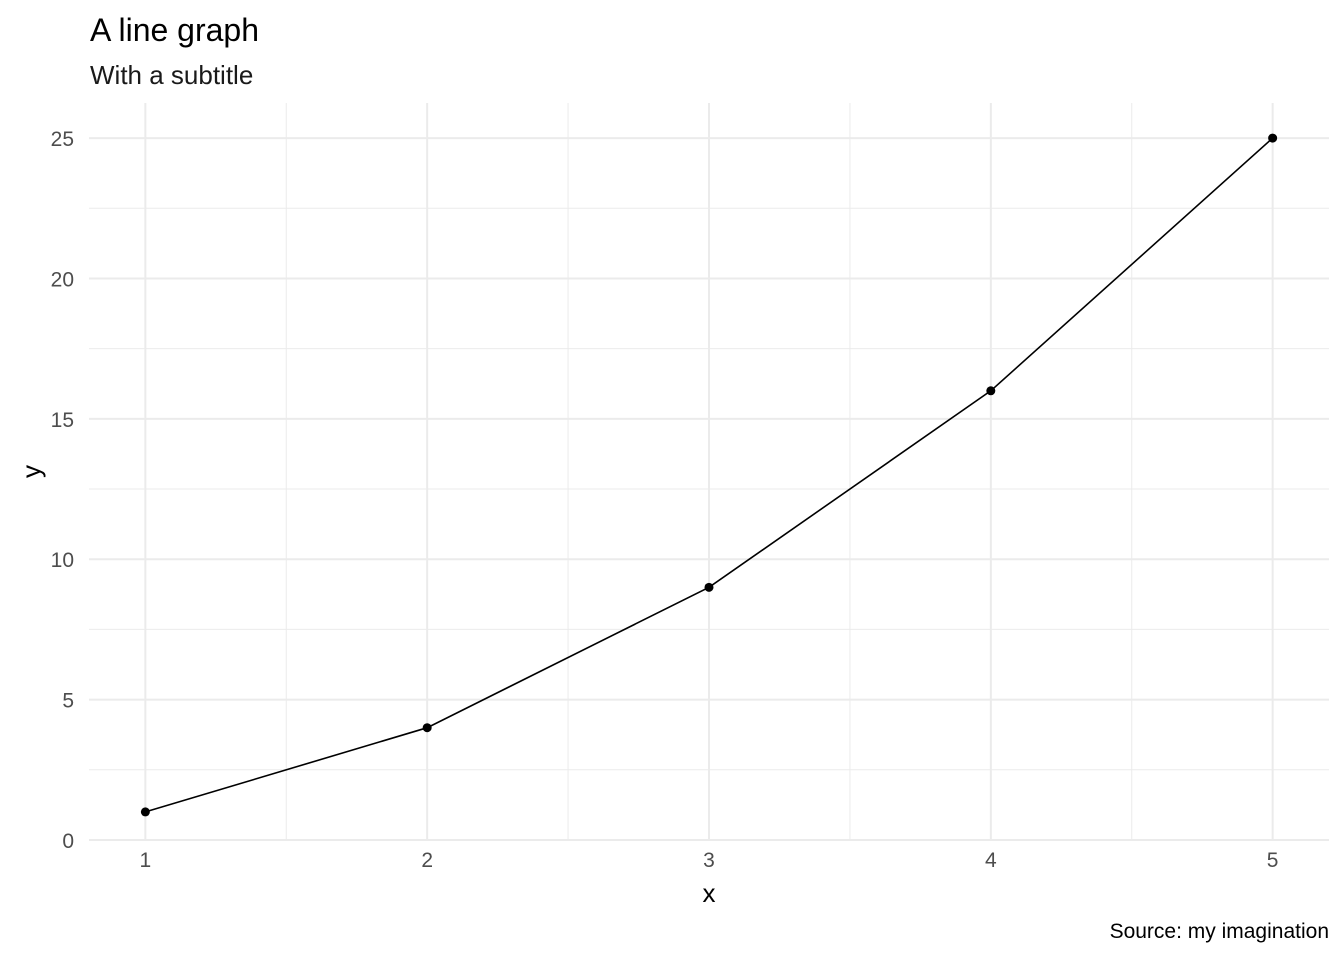 Image resolution: width=1344 pixels, height=960 pixels. Describe the element at coordinates (31, 471) in the screenshot. I see `y-axis-label: y` at that location.